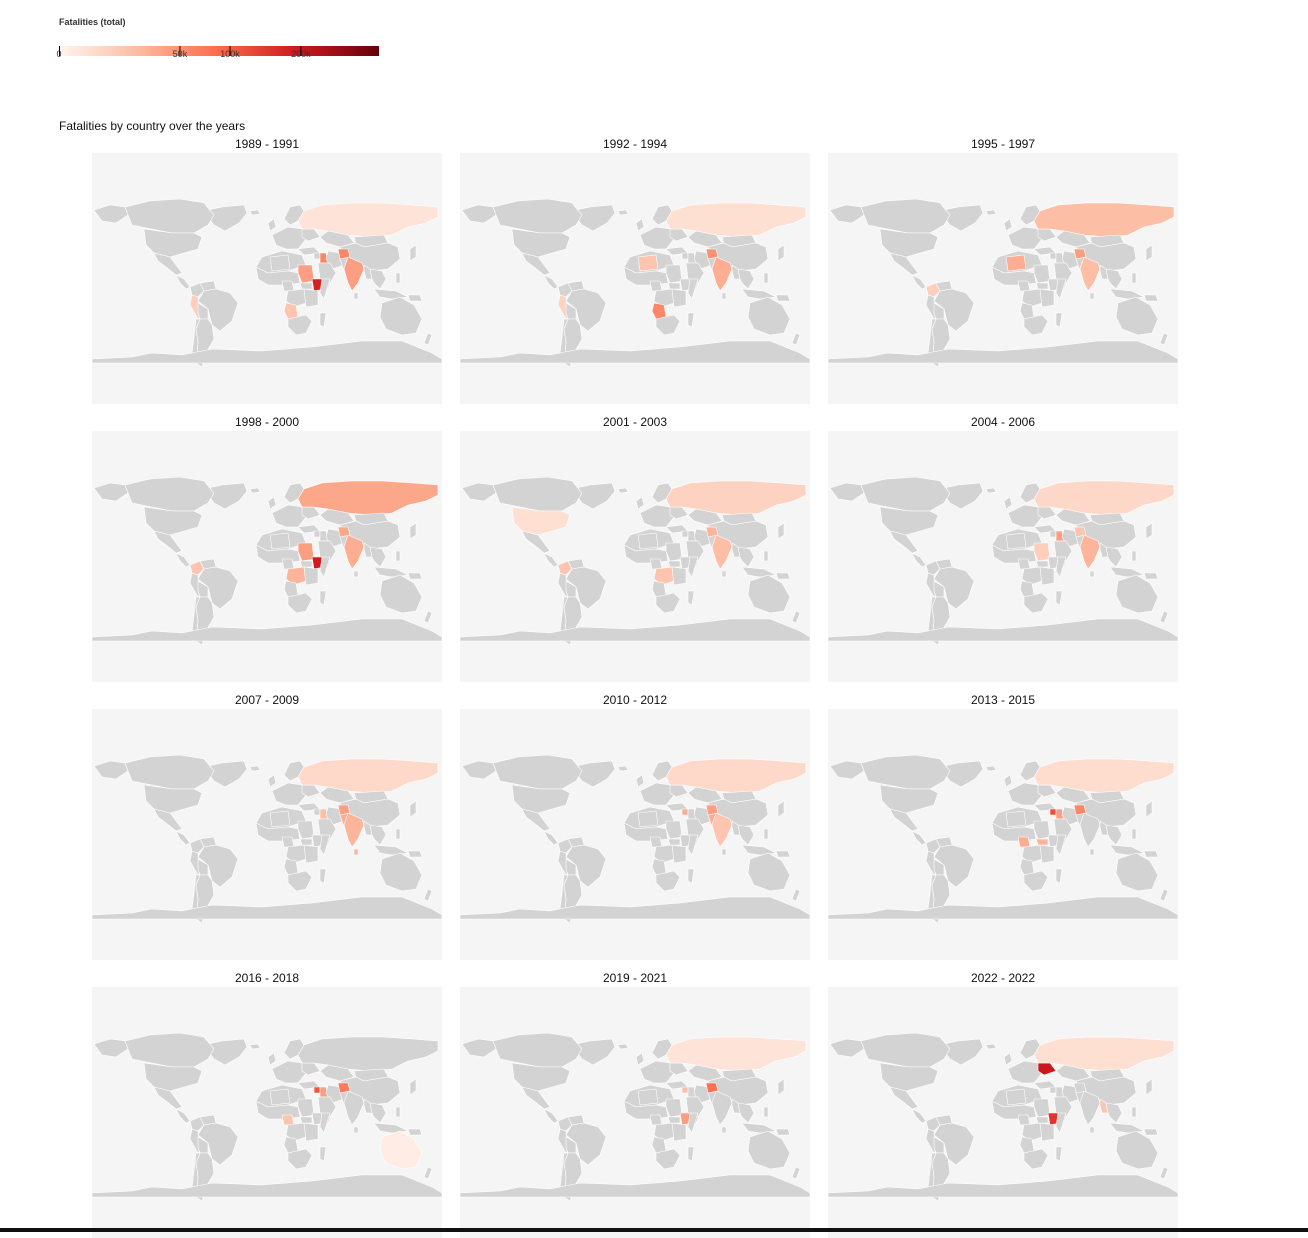 This screenshot has width=1308, height=1238. Describe the element at coordinates (635, 978) in the screenshot. I see `panel-title: 2019 - 2021` at that location.